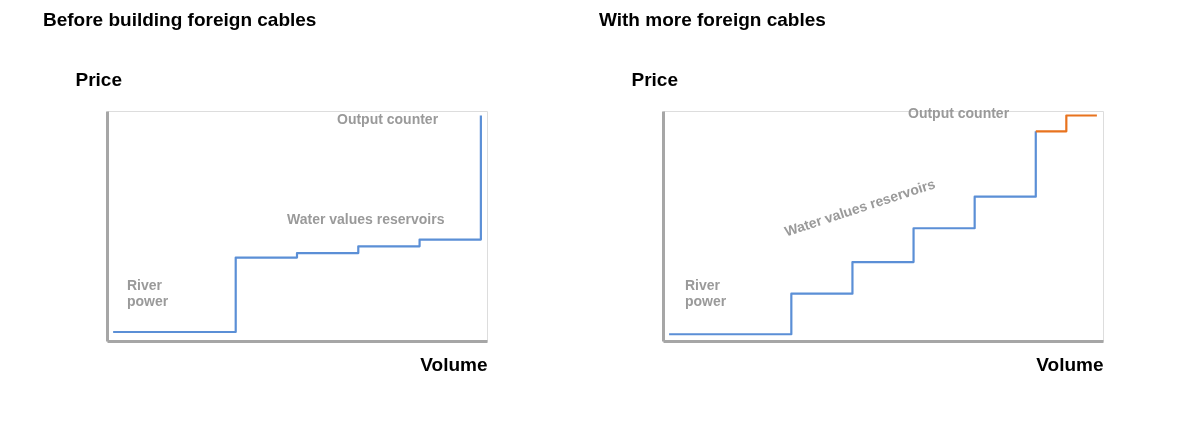 The height and width of the screenshot is (423, 1194). I want to click on chart-title: Before building foreign cables, so click(180, 19).